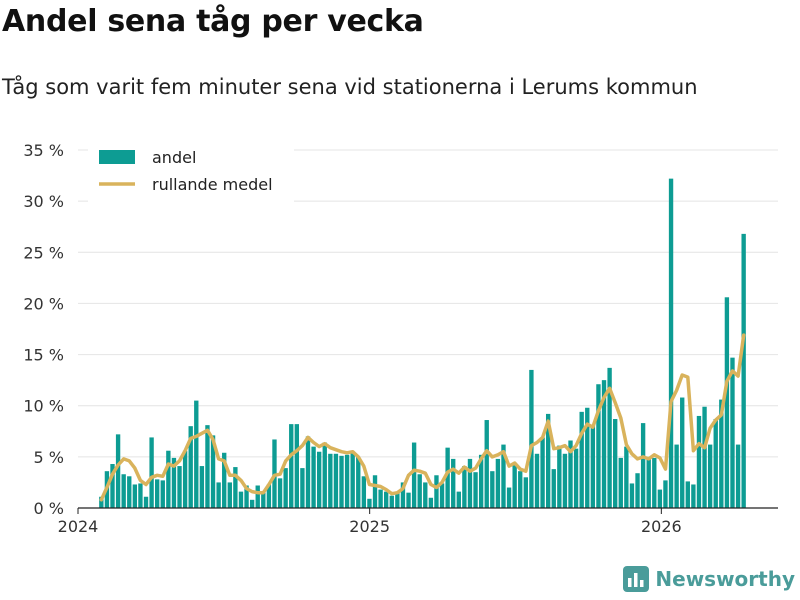 Image resolution: width=800 pixels, height=600 pixels. I want to click on y-axis-ticks: 0 % 5 % 10 % 15 % 20 % 25 % 30 % 35 %, so click(43, 329).